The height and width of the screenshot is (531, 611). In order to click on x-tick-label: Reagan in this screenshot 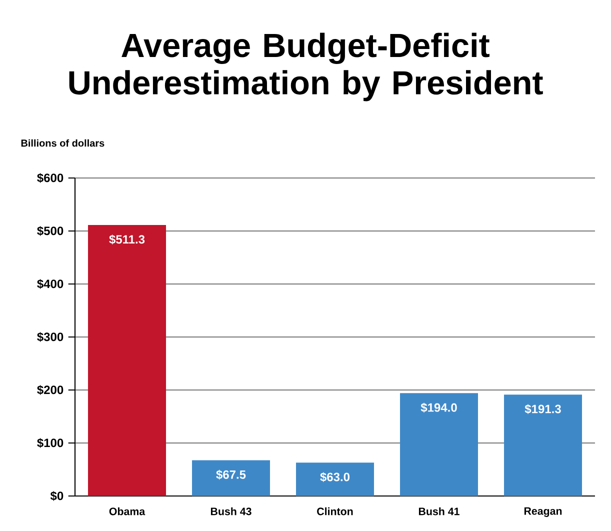, I will do `click(543, 512)`.